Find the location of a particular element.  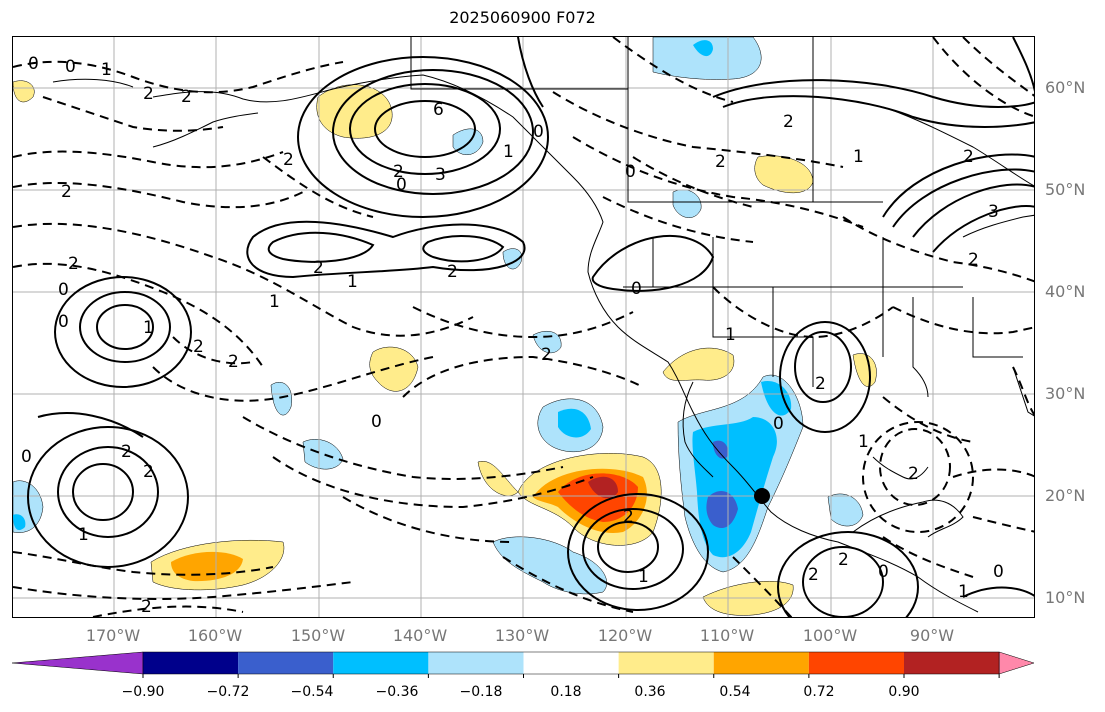

colorbar-tick-label: −0.36 is located at coordinates (397, 692).